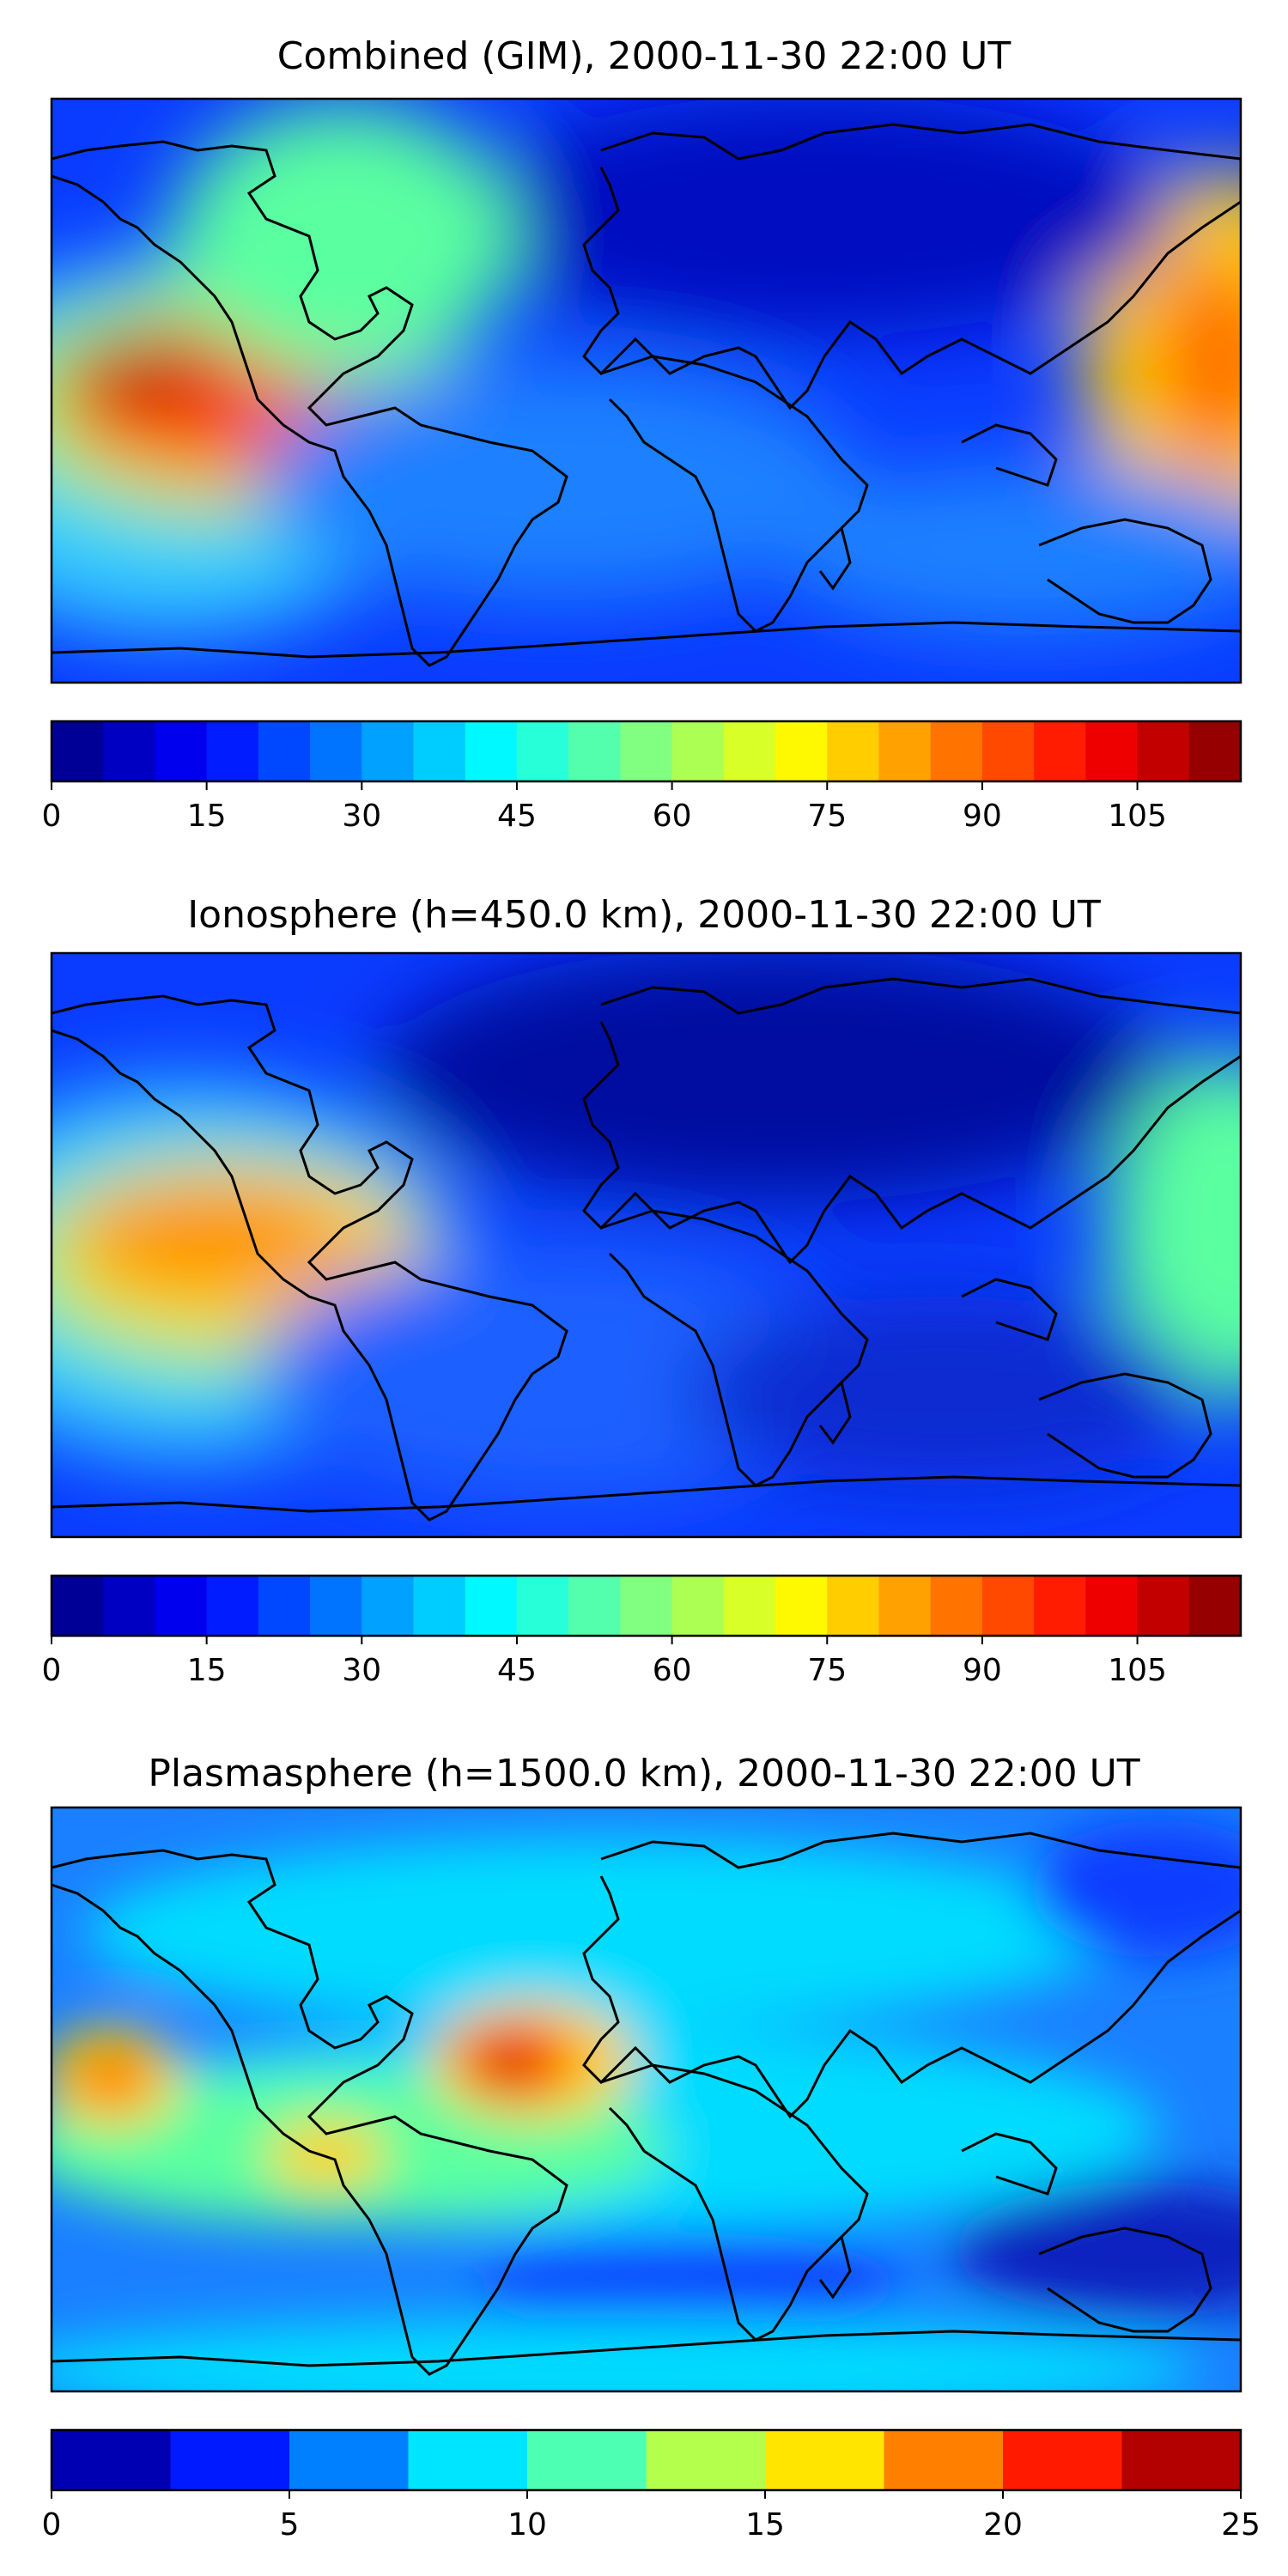 The height and width of the screenshot is (2576, 1288). I want to click on colorbar-tick-label: 25, so click(1241, 2525).